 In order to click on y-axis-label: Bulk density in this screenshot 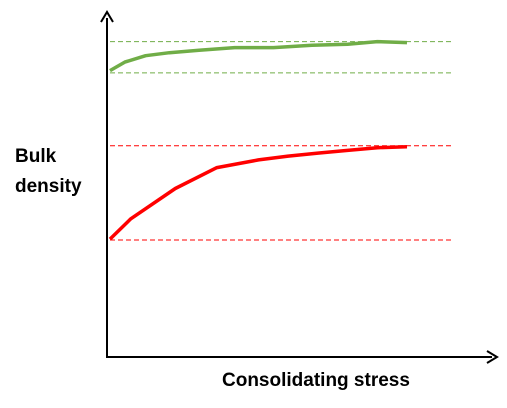, I will do `click(48, 171)`.